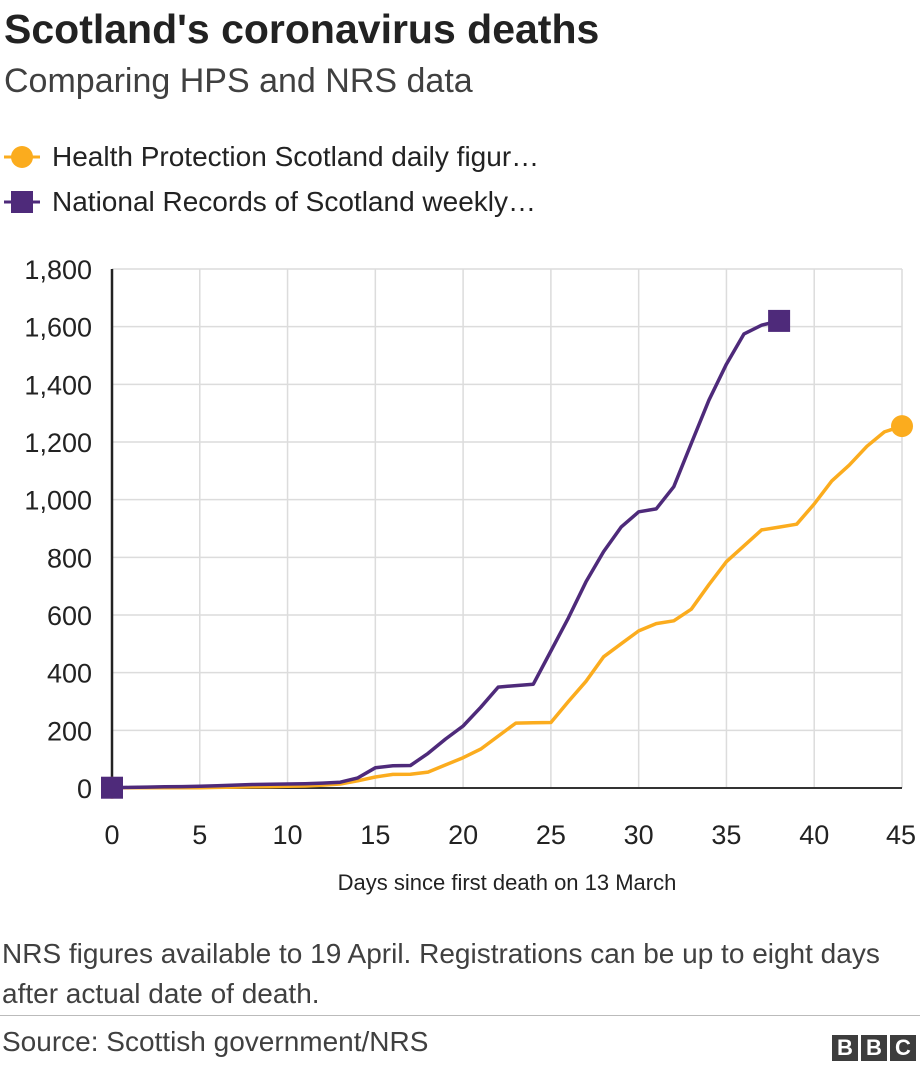 The image size is (920, 1070). I want to click on bbc-logo: B B C, so click(874, 1048).